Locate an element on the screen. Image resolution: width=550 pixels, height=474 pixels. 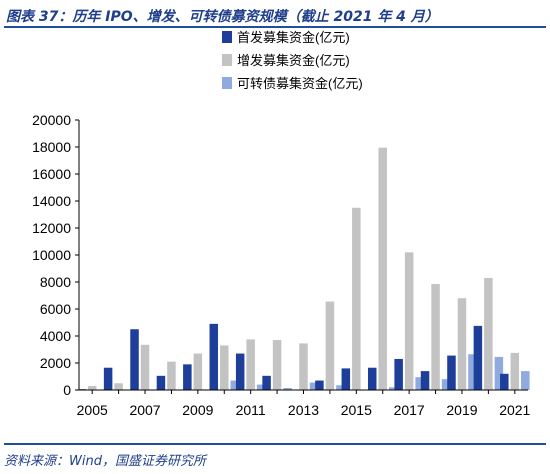
bar-ipo-2010 is located at coordinates (214, 356).